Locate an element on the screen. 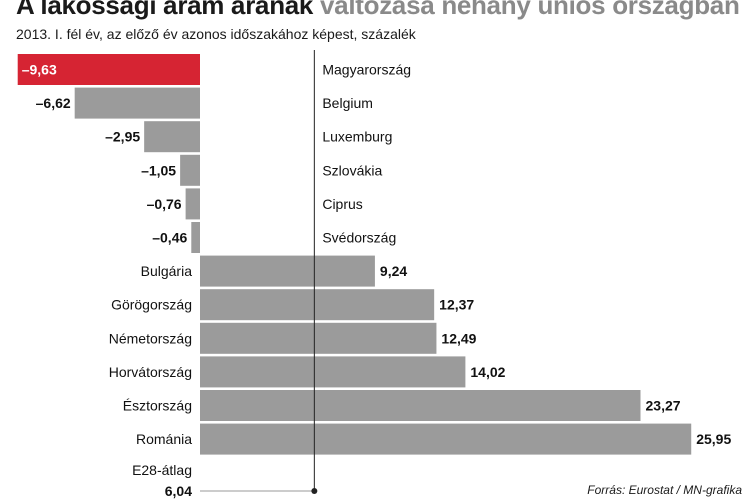  bar-esztorszag is located at coordinates (420, 405).